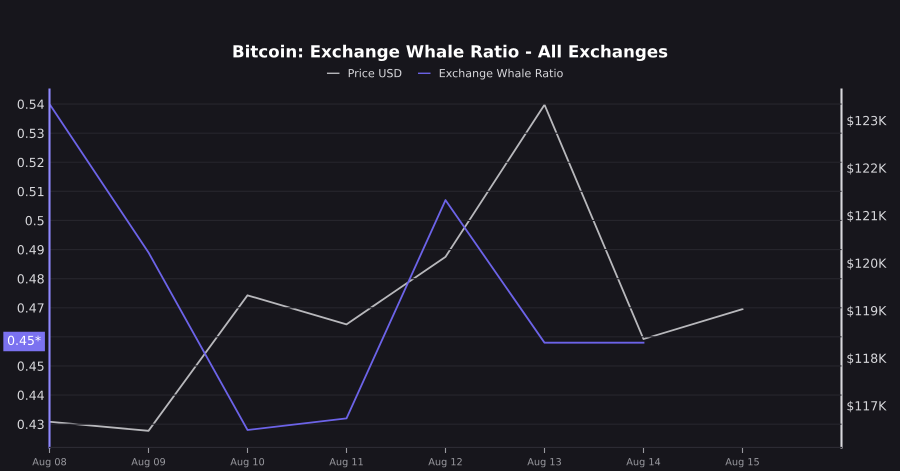 The image size is (900, 471). Describe the element at coordinates (31, 395) in the screenshot. I see `y-tick-label: 0.44` at that location.